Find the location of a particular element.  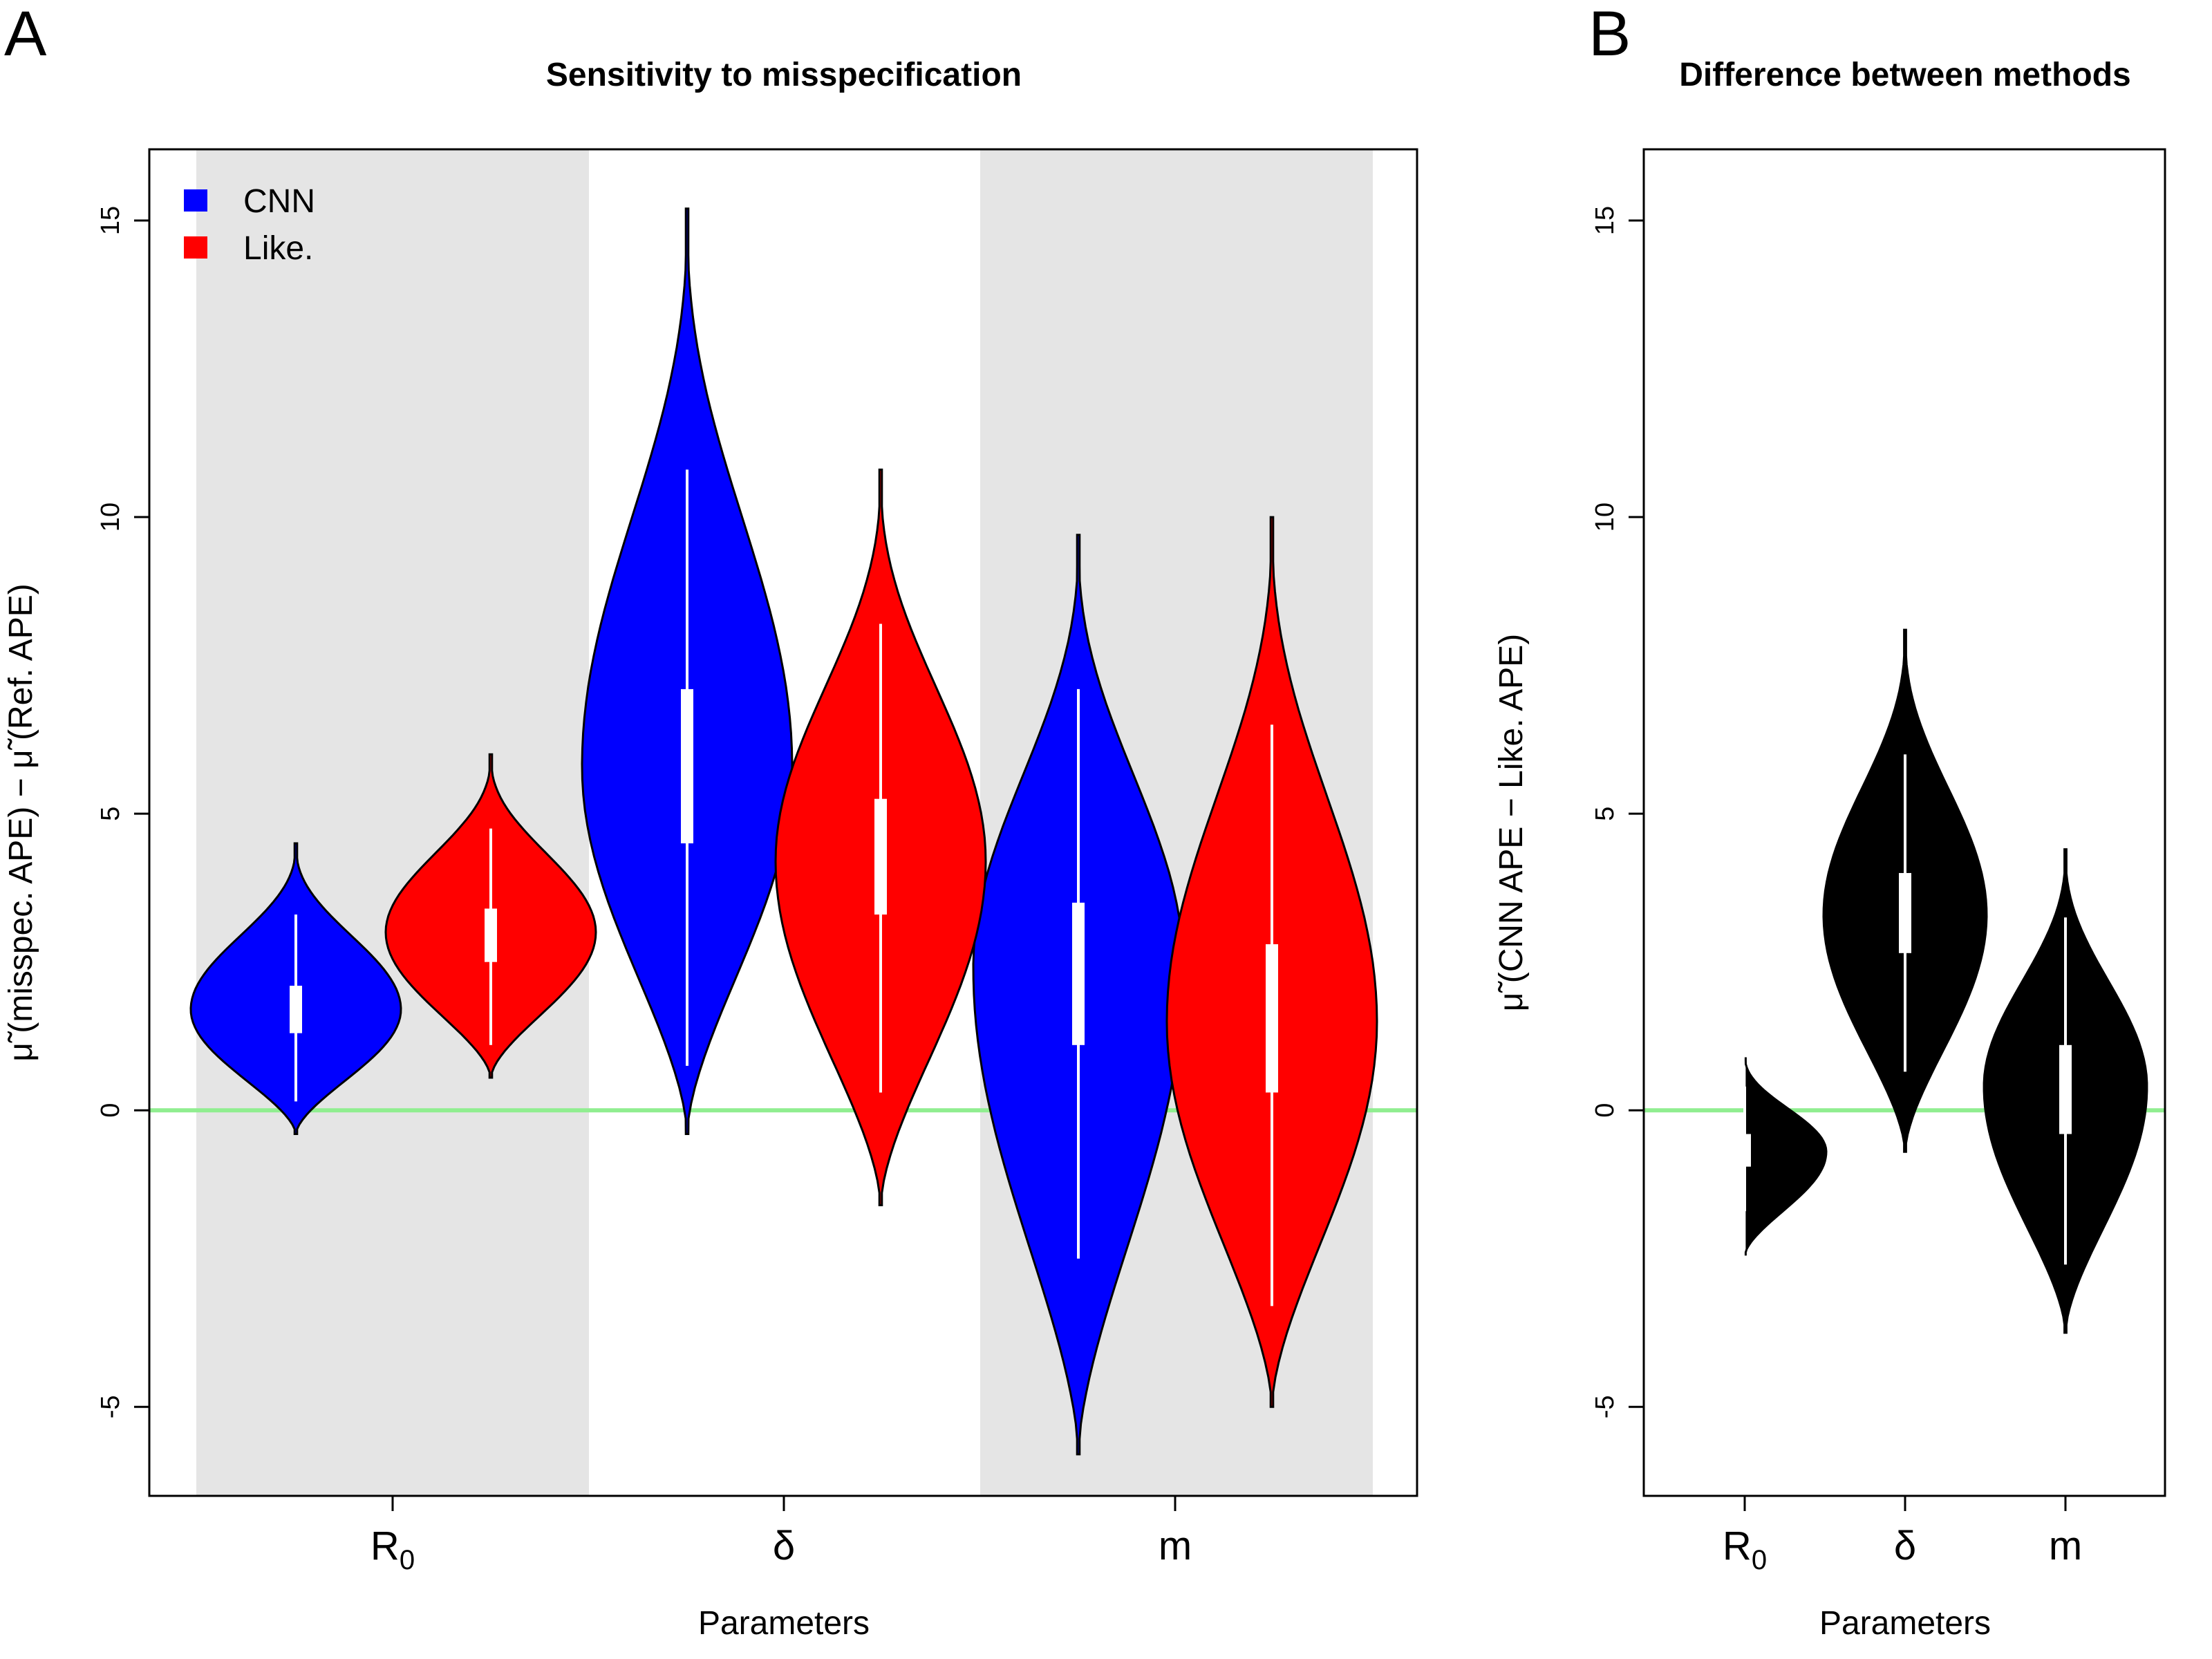

y-axis-label: μ̃ (misspec. APE) − μ̃ (Ref. APE) is located at coordinates (21, 822).